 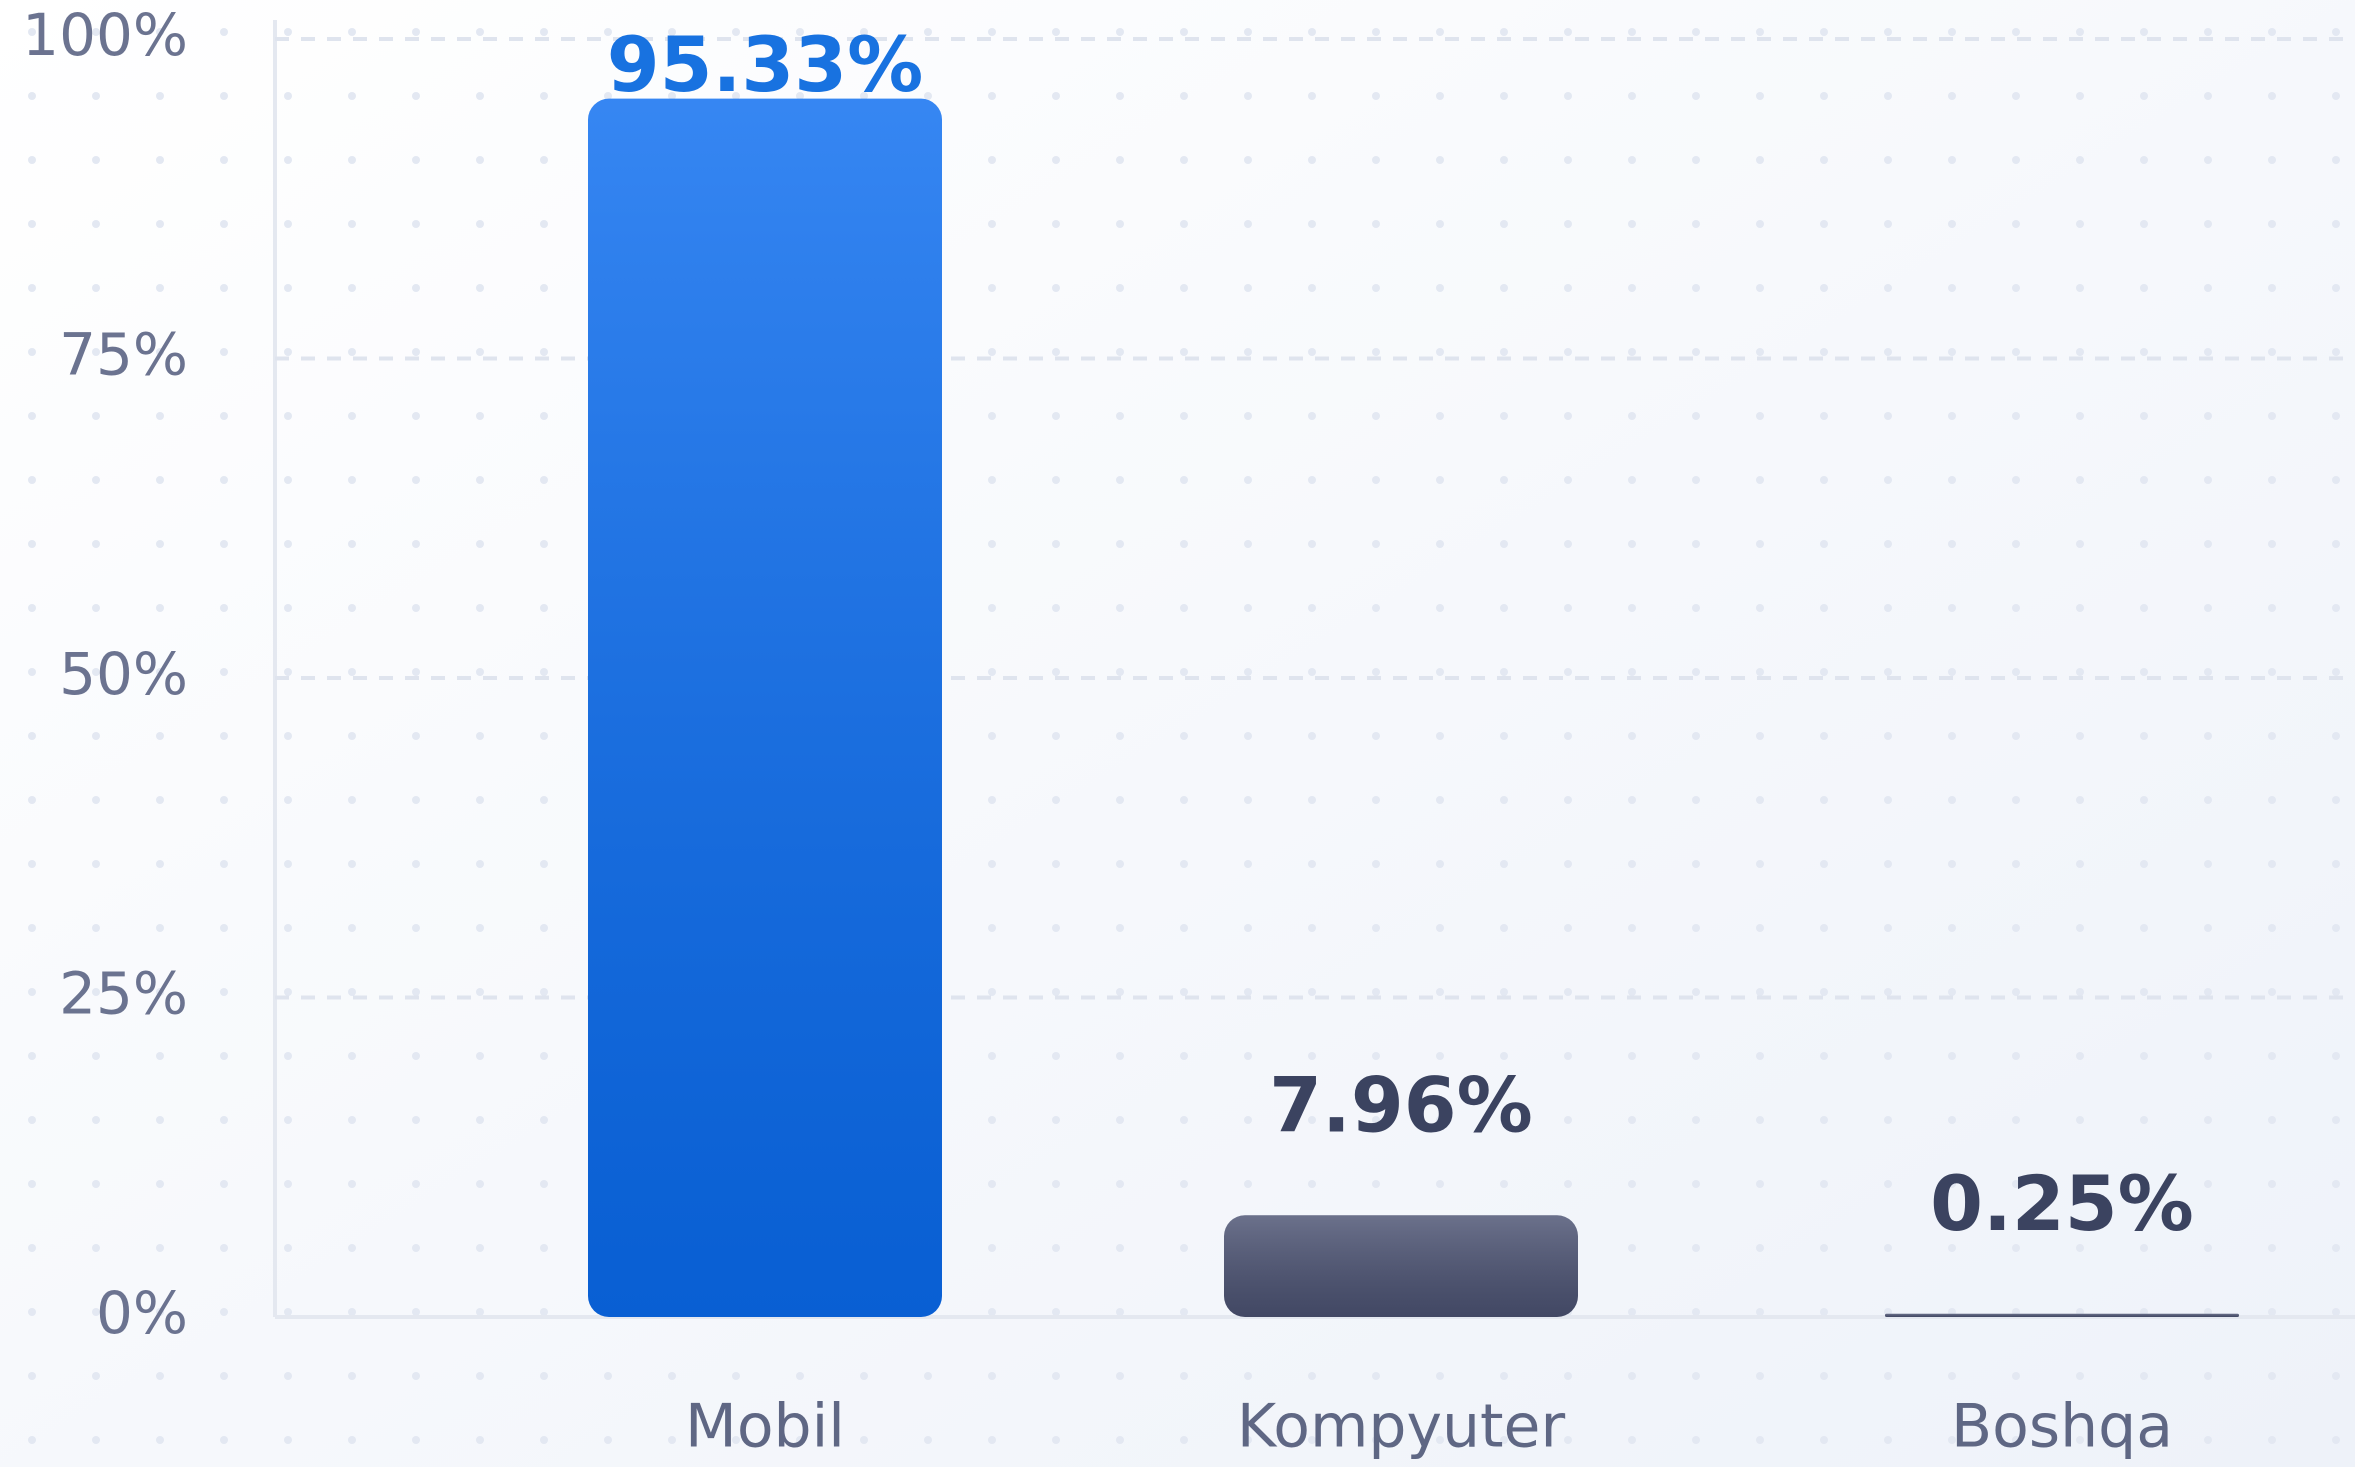 What do you see at coordinates (2062, 1427) in the screenshot?
I see `x-tick-label: Boshqa` at bounding box center [2062, 1427].